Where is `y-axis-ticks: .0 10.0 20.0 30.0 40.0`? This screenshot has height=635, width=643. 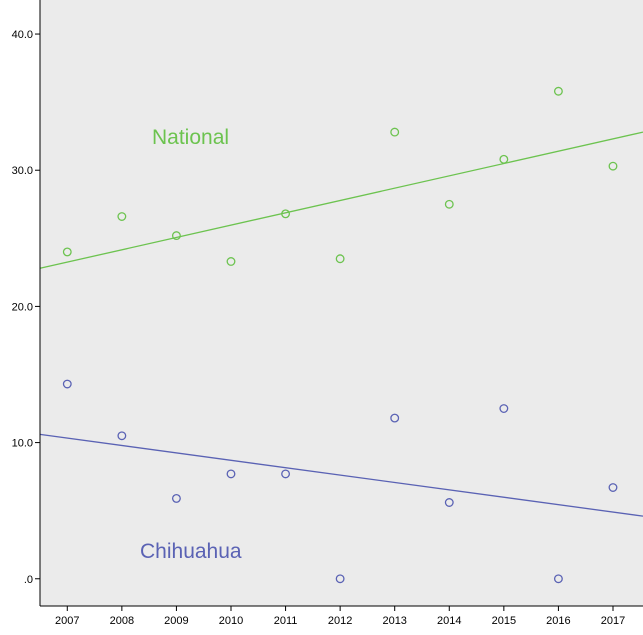 y-axis-ticks: .0 10.0 20.0 30.0 40.0 is located at coordinates (26, 307).